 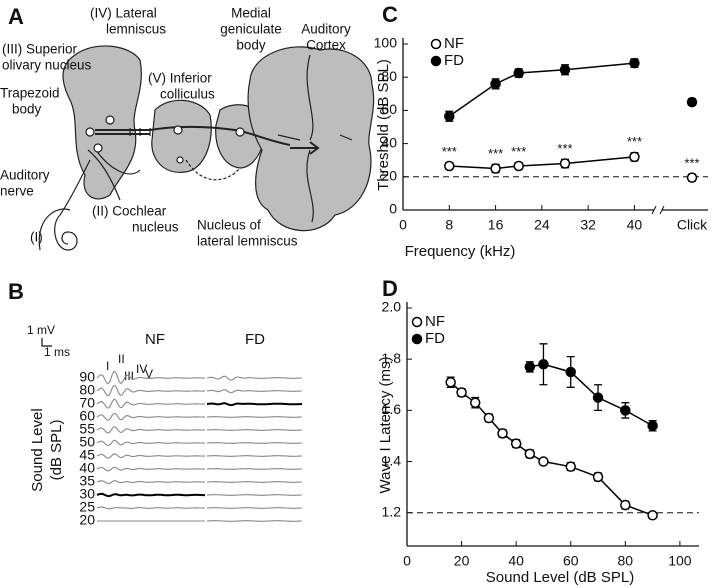 What do you see at coordinates (87, 468) in the screenshot?
I see `level-label: 40` at bounding box center [87, 468].